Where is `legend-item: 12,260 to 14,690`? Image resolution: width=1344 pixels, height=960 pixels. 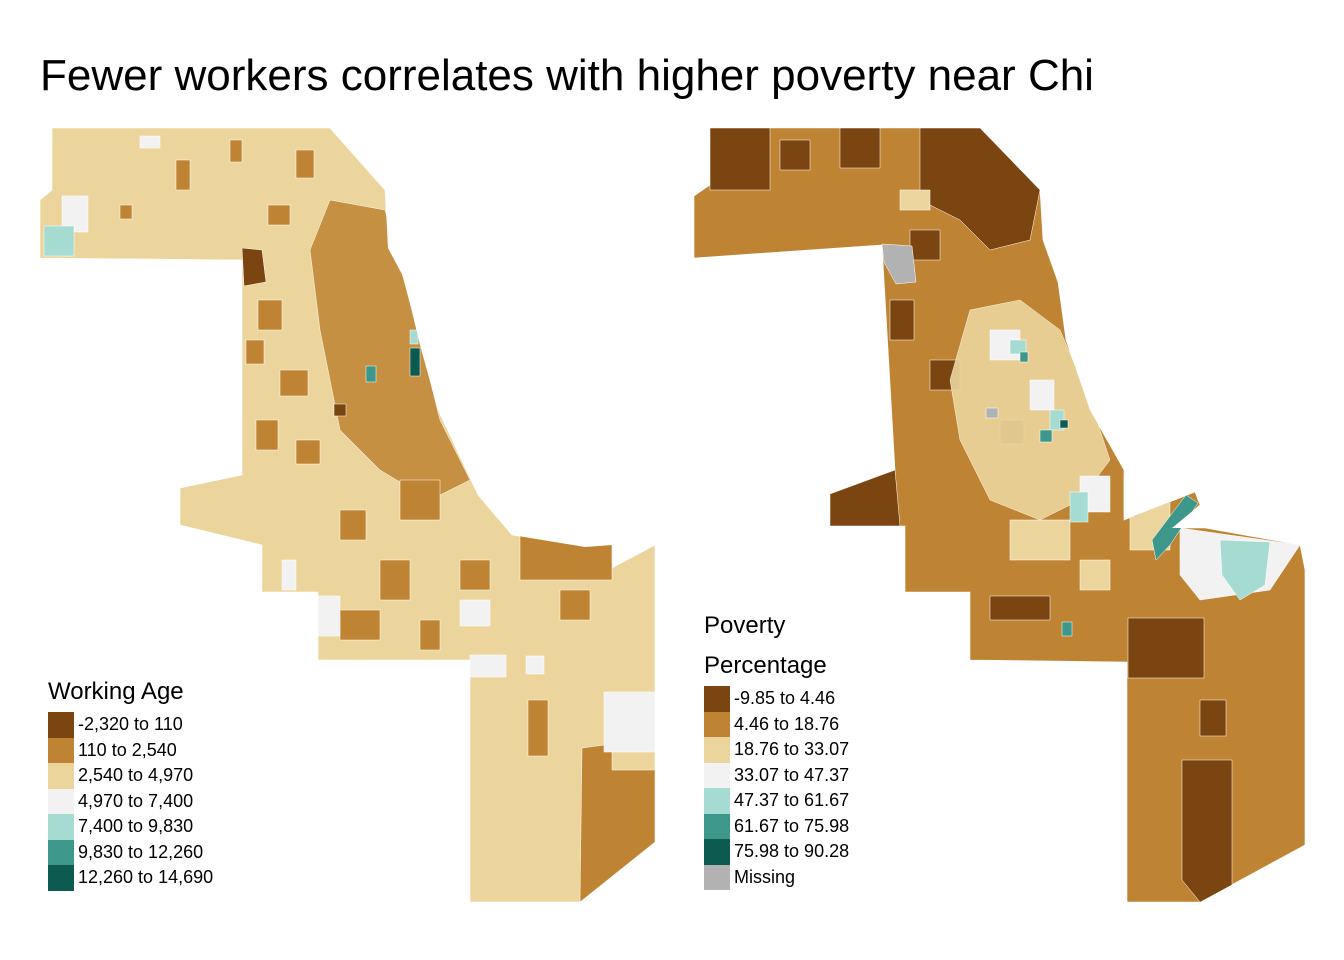
legend-item: 12,260 to 14,690 is located at coordinates (130, 878).